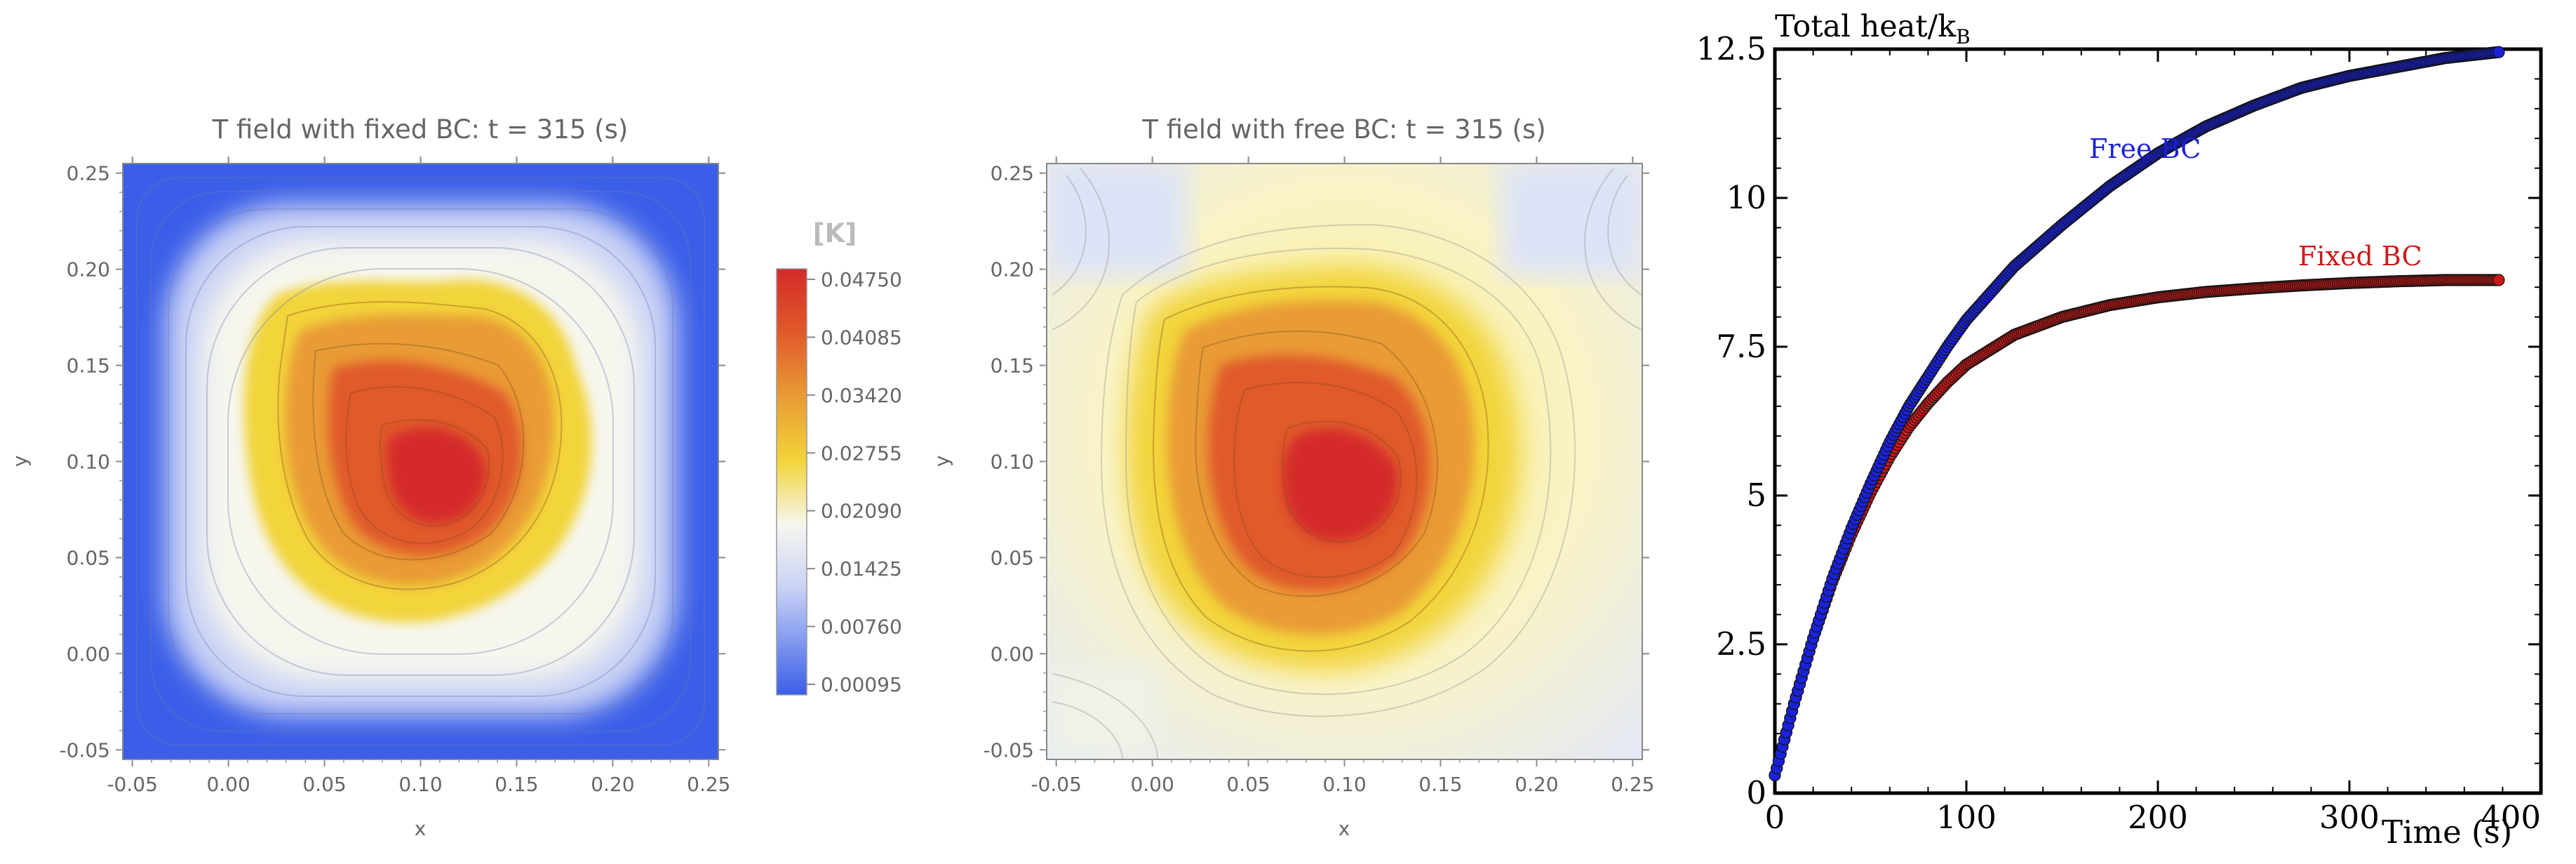 The image size is (2576, 864). Describe the element at coordinates (2360, 256) in the screenshot. I see `series-label-fixed-bc: Fixed BC` at that location.